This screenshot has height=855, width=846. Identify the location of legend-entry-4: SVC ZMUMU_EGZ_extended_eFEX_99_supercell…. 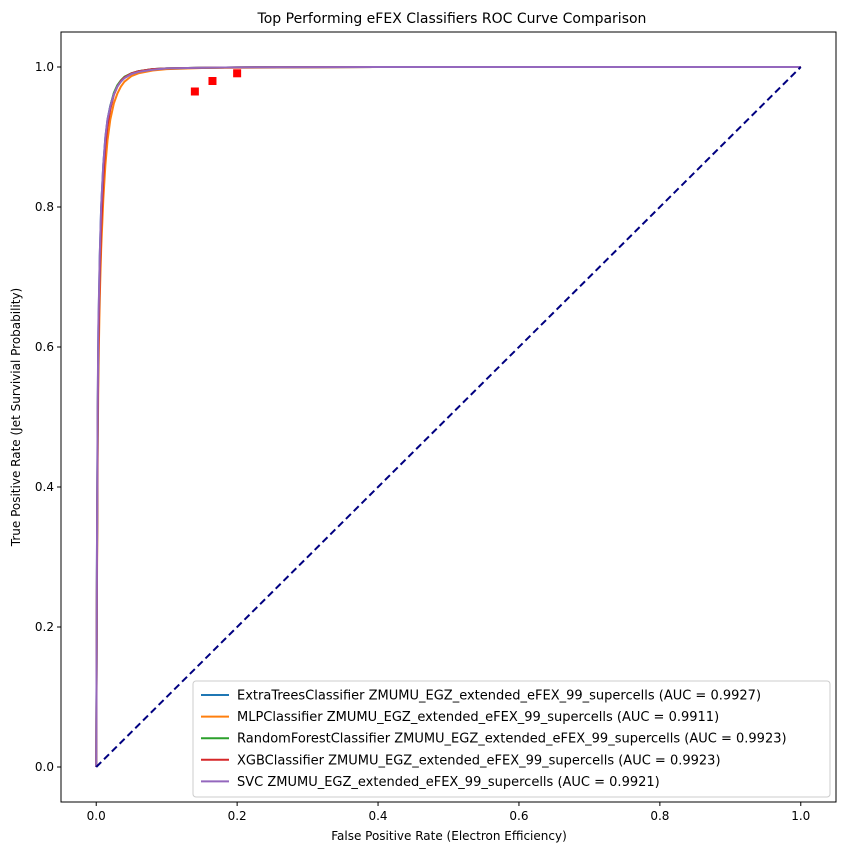
(448, 782).